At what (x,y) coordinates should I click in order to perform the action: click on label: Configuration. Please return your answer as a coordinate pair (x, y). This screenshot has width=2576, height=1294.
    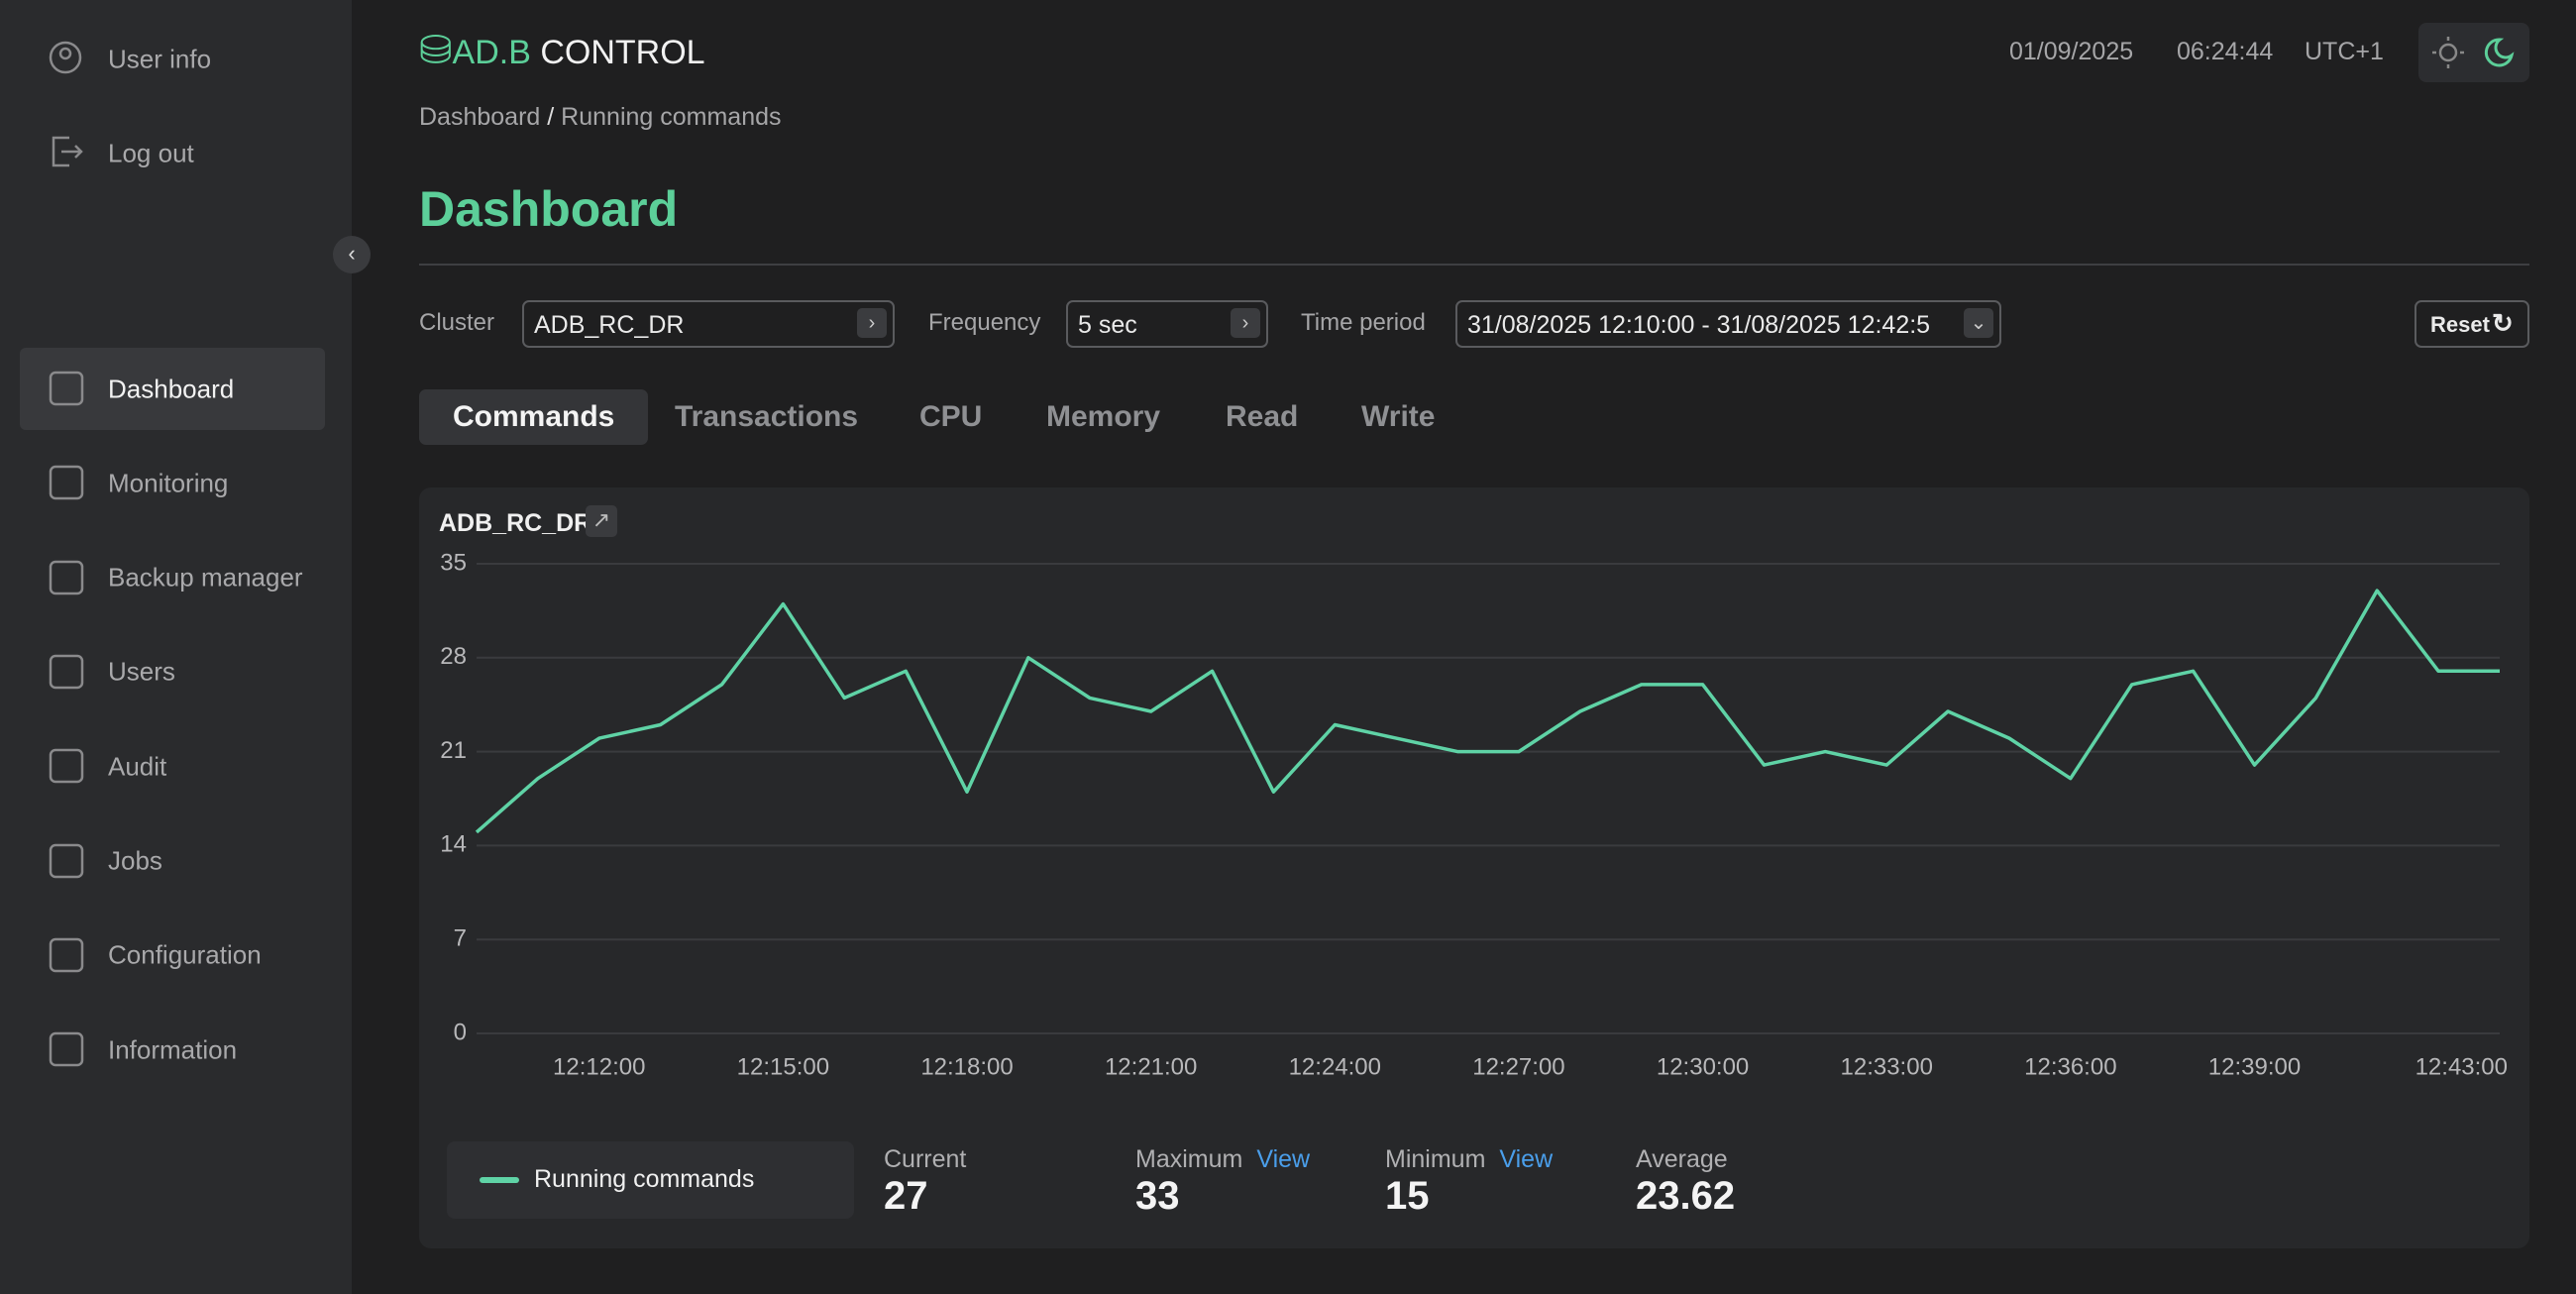
    Looking at the image, I should click on (185, 955).